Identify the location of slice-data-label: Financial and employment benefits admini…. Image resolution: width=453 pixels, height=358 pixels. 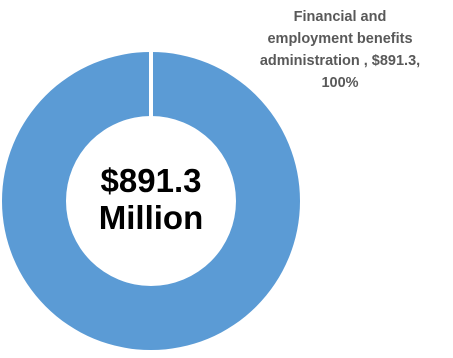
(340, 50).